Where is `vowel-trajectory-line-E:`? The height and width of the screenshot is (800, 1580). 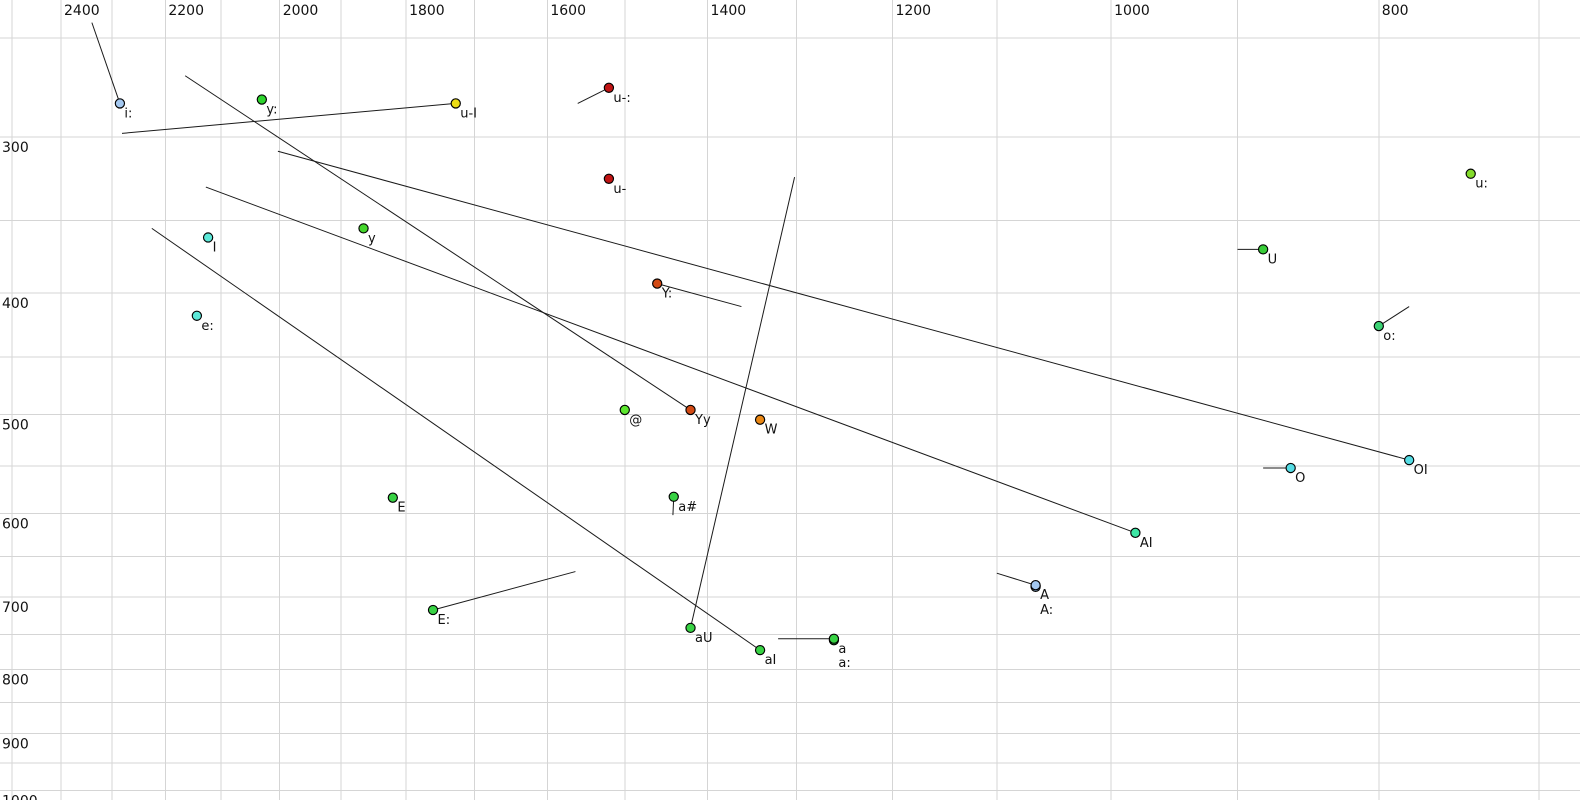 vowel-trajectory-line-E: is located at coordinates (504, 591).